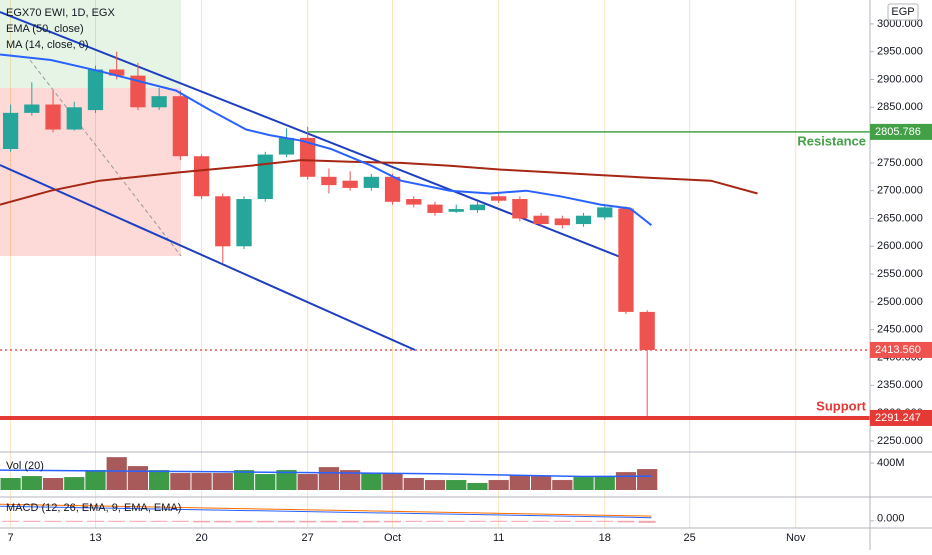  Describe the element at coordinates (105, 158) in the screenshot. I see `position-diagonal` at that location.